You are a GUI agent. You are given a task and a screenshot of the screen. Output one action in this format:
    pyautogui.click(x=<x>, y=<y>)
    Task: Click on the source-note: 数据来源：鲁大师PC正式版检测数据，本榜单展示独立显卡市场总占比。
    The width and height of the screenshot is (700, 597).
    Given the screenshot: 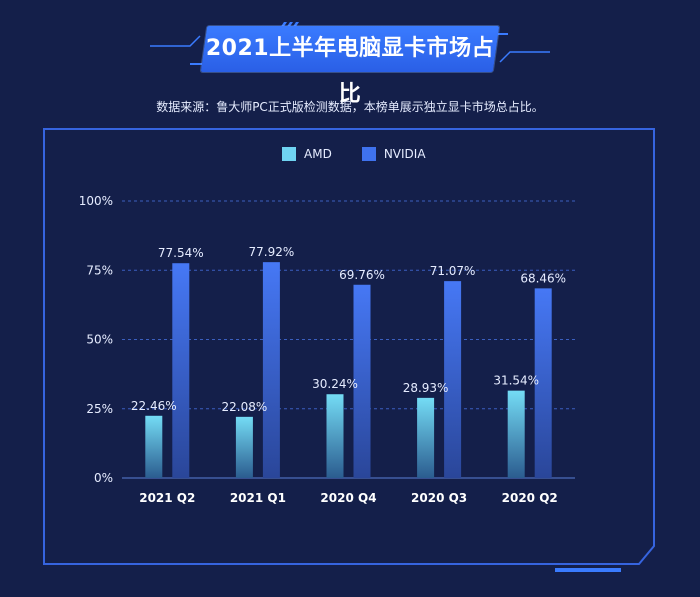 What is the action you would take?
    pyautogui.click(x=350, y=107)
    